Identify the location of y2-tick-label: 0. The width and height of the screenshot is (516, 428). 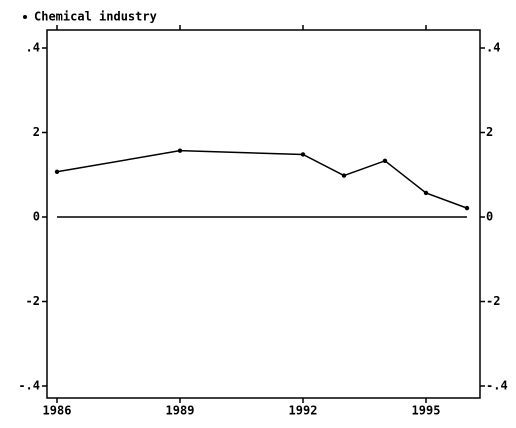
(489, 217).